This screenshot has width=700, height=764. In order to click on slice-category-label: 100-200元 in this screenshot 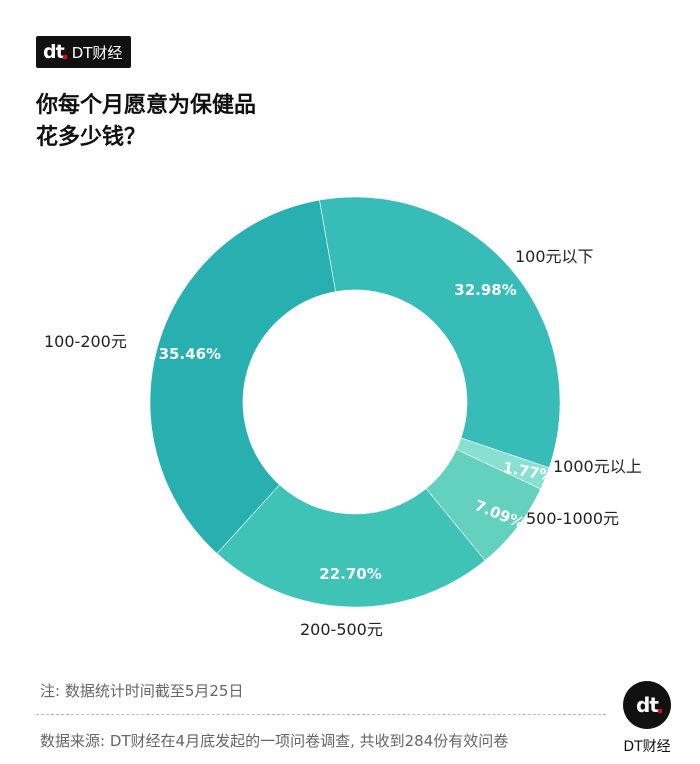, I will do `click(85, 341)`.